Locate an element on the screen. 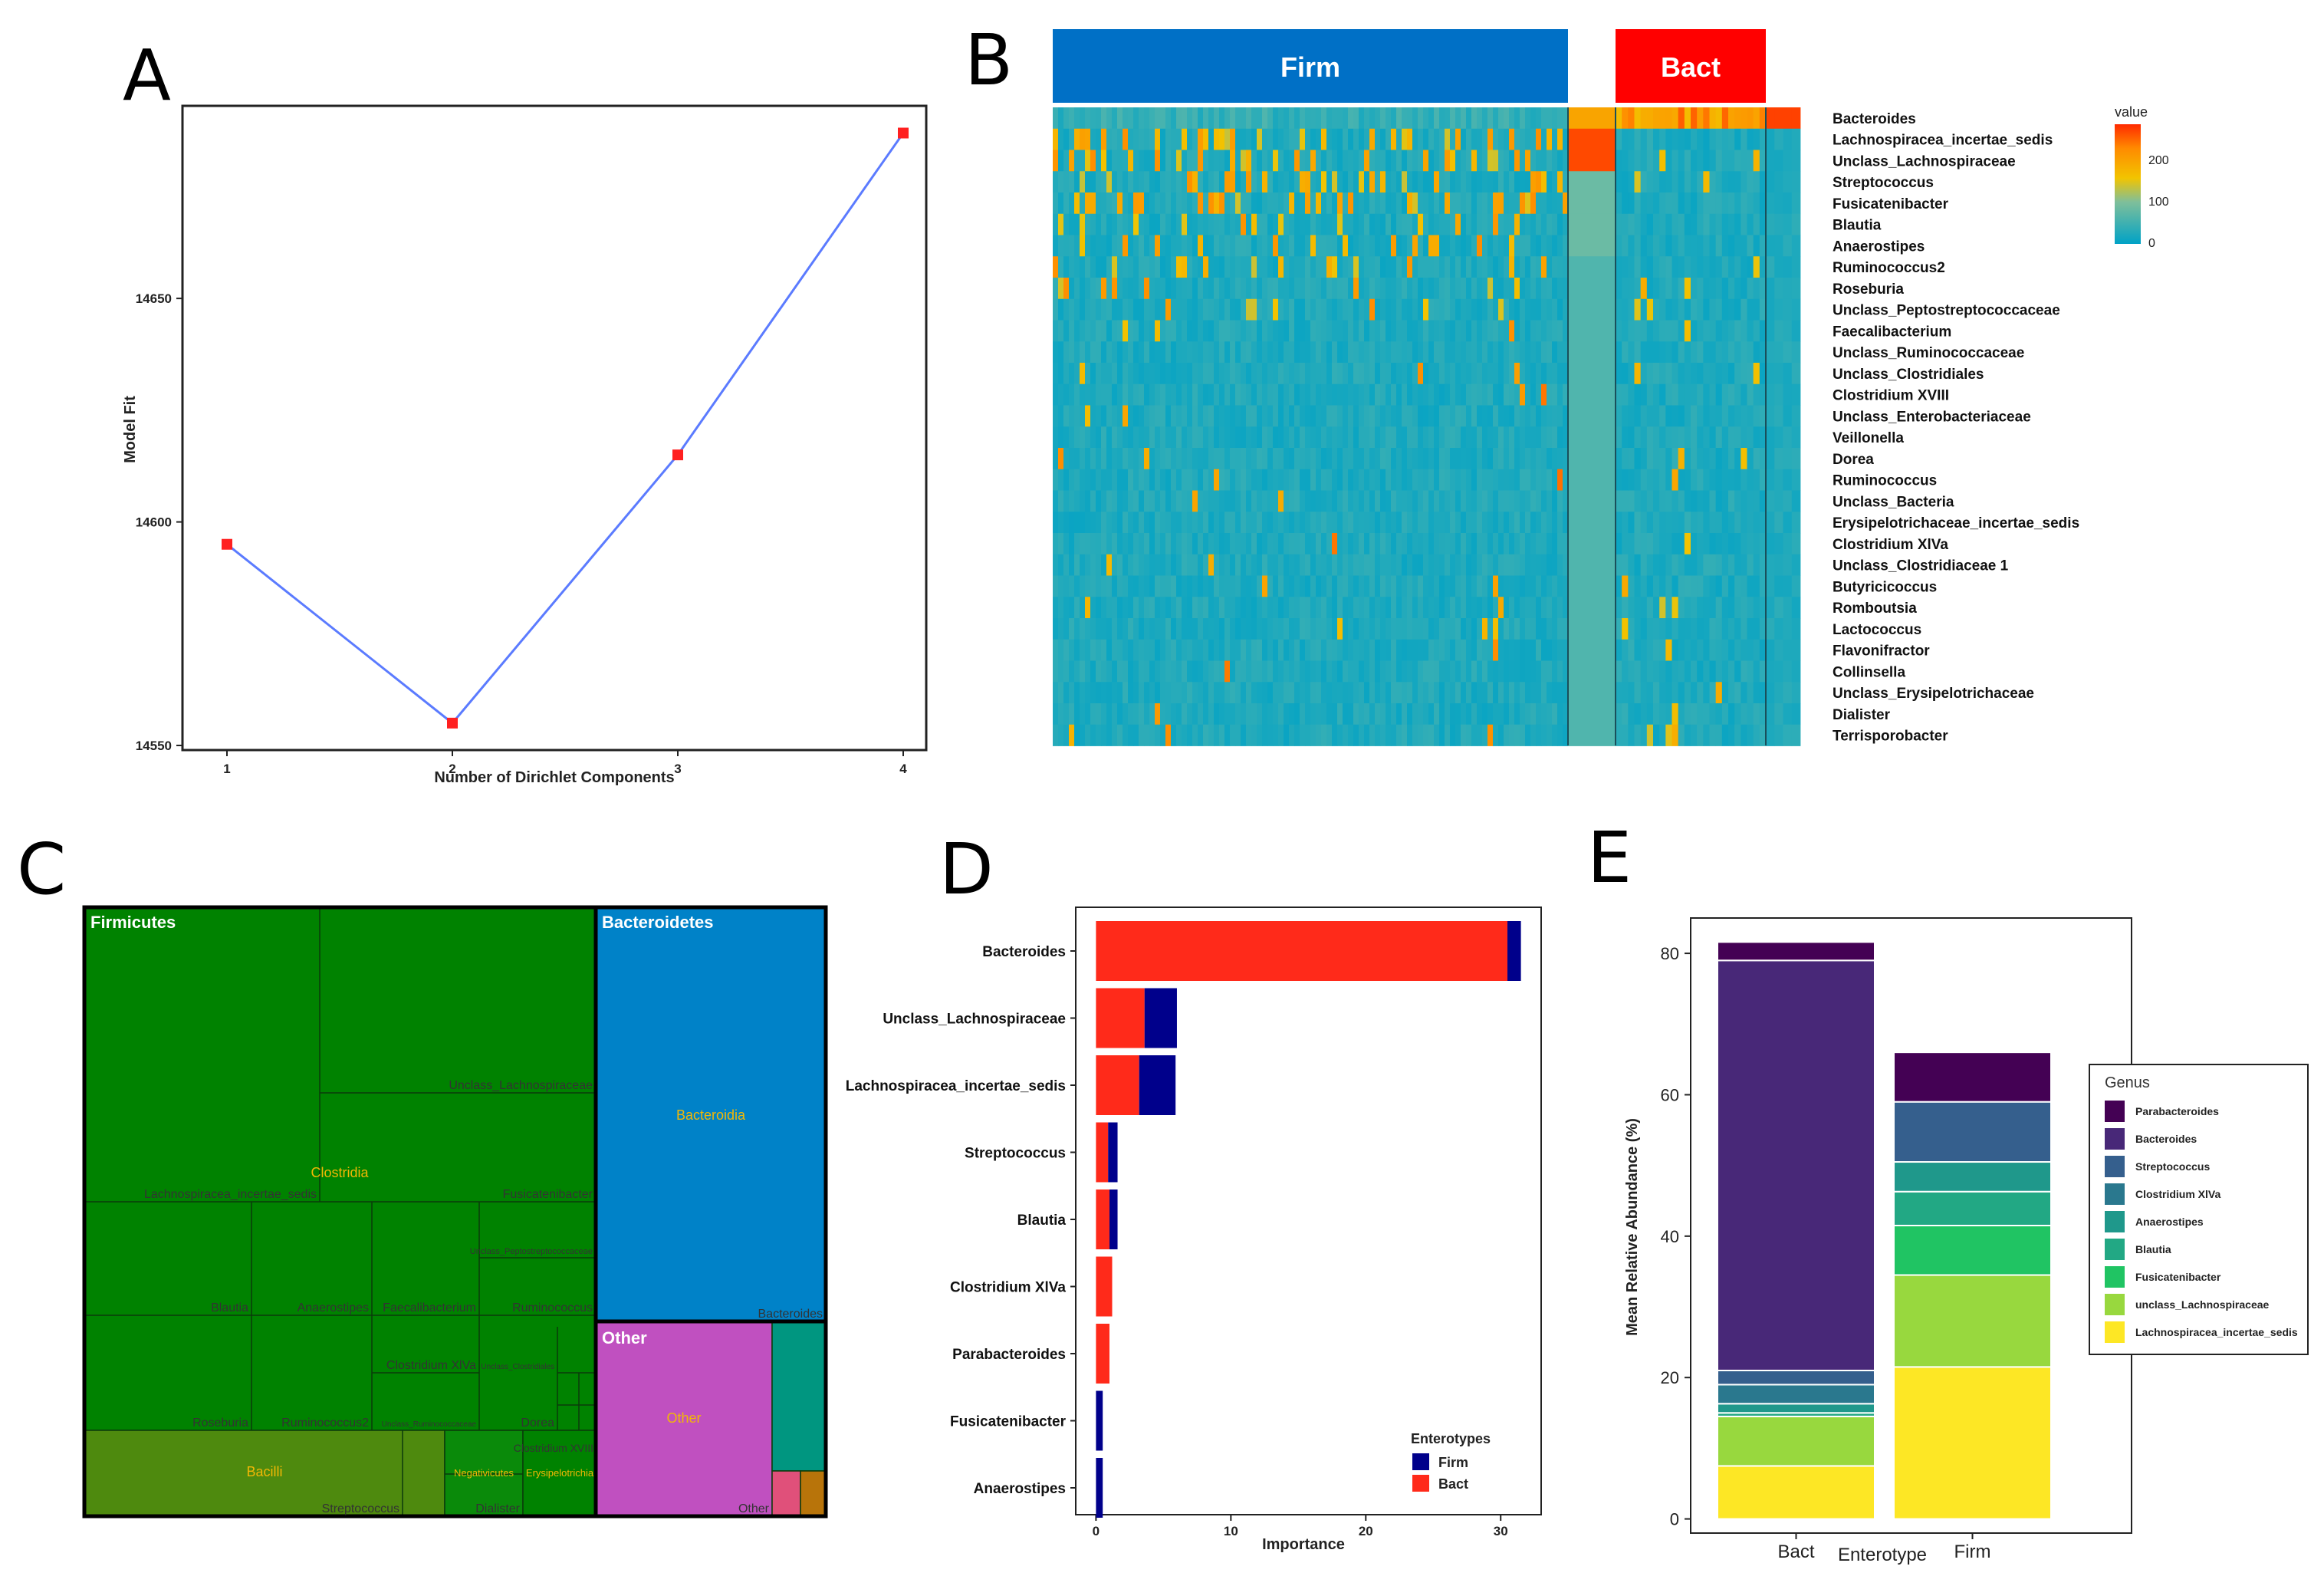 The image size is (2324, 1586). panel-e-ytick-label: 80 is located at coordinates (1670, 953).